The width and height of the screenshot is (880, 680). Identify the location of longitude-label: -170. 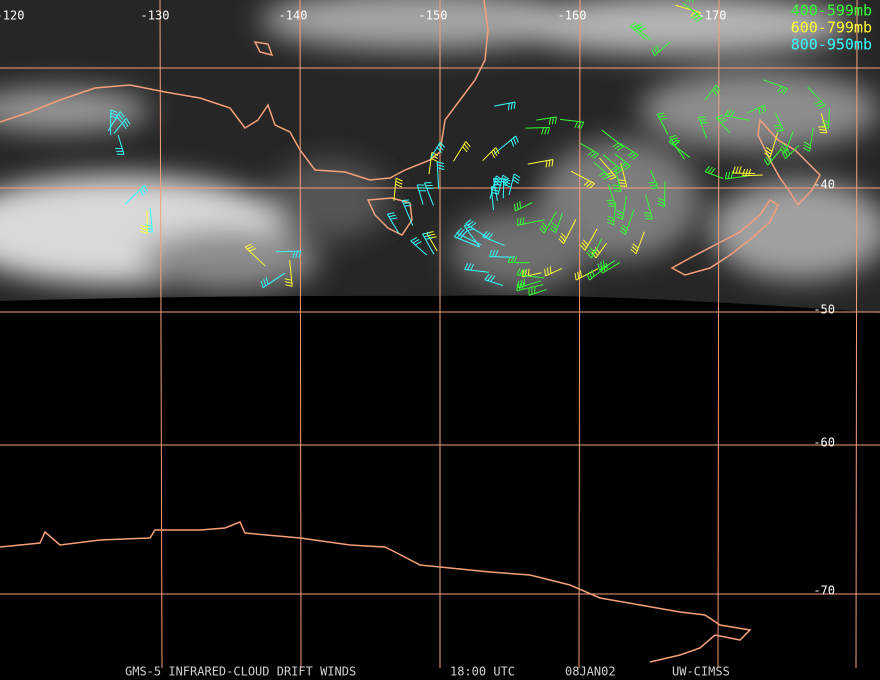
(712, 16).